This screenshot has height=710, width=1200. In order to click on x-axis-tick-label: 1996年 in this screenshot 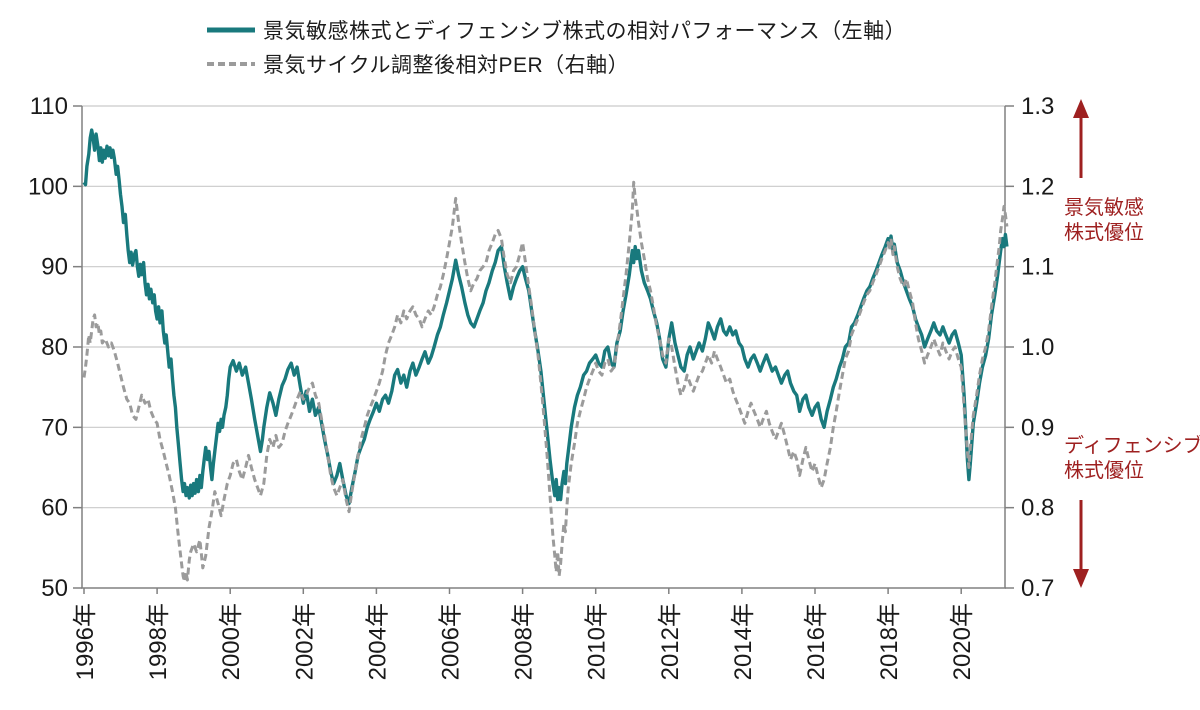, I will do `click(85, 641)`.